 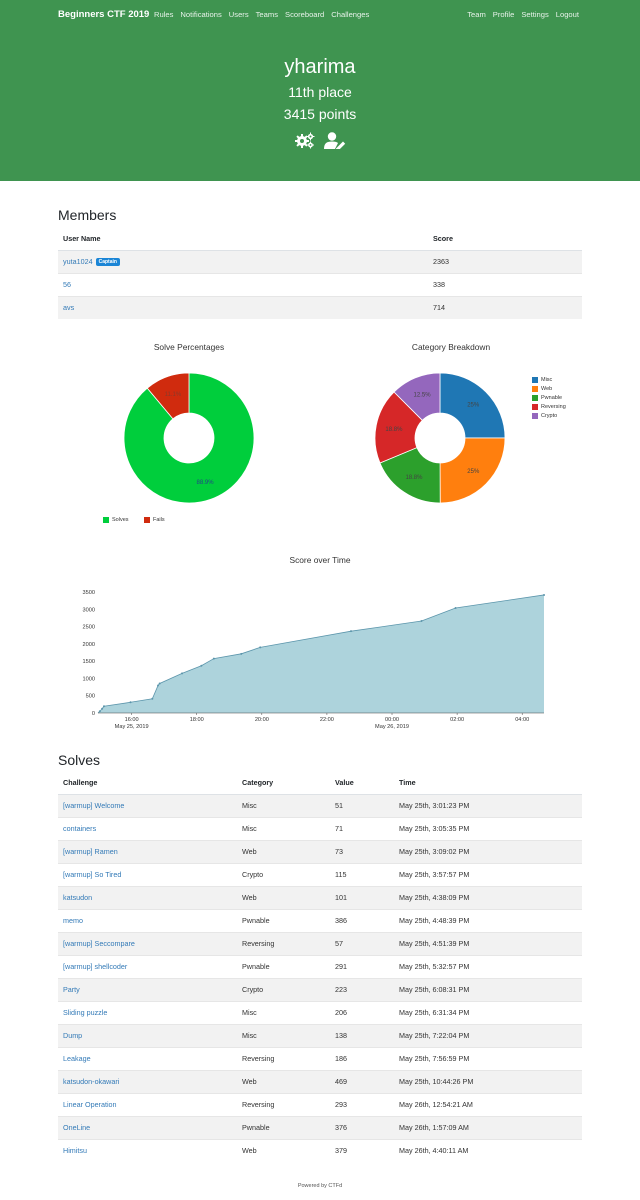 I want to click on nav-team: Team, so click(x=476, y=14).